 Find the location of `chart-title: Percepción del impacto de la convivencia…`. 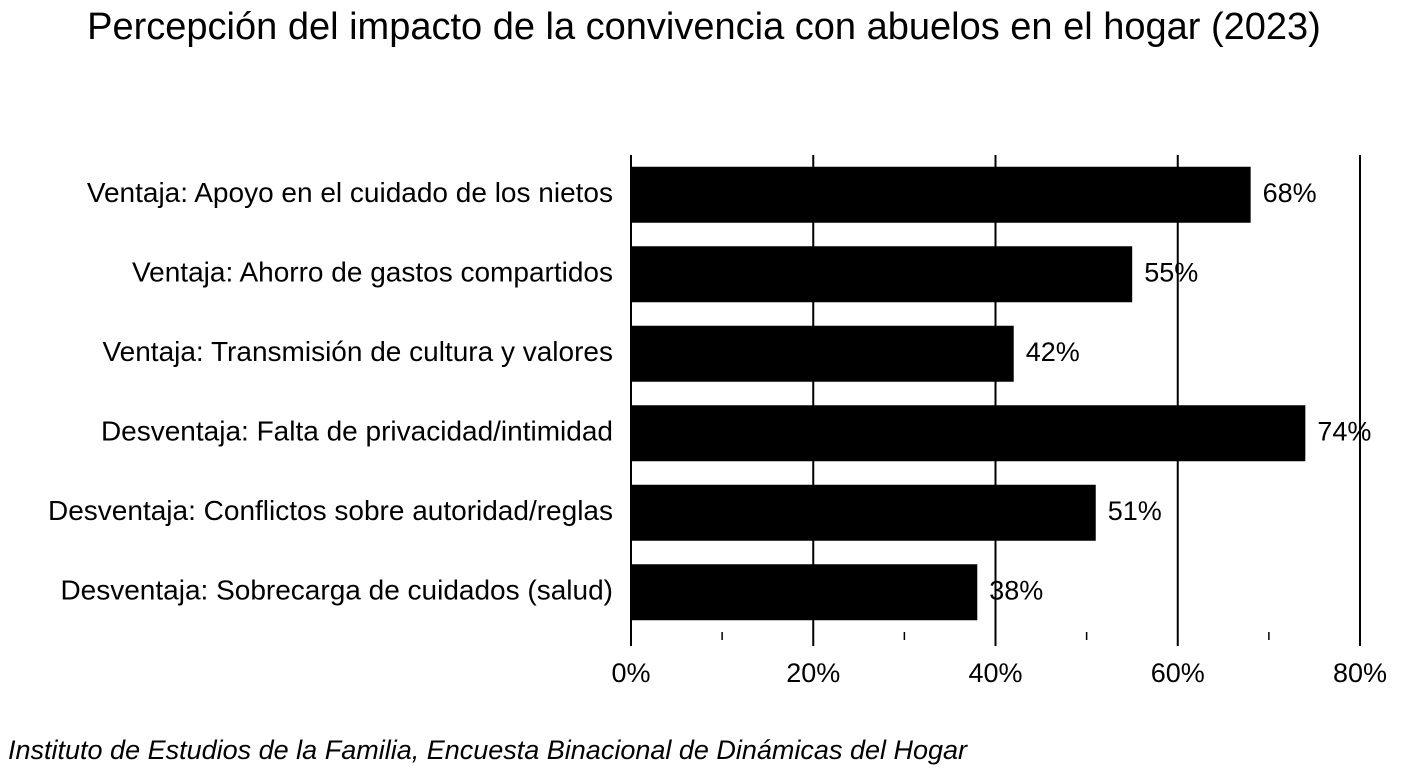

chart-title: Percepción del impacto de la convivencia… is located at coordinates (704, 27).